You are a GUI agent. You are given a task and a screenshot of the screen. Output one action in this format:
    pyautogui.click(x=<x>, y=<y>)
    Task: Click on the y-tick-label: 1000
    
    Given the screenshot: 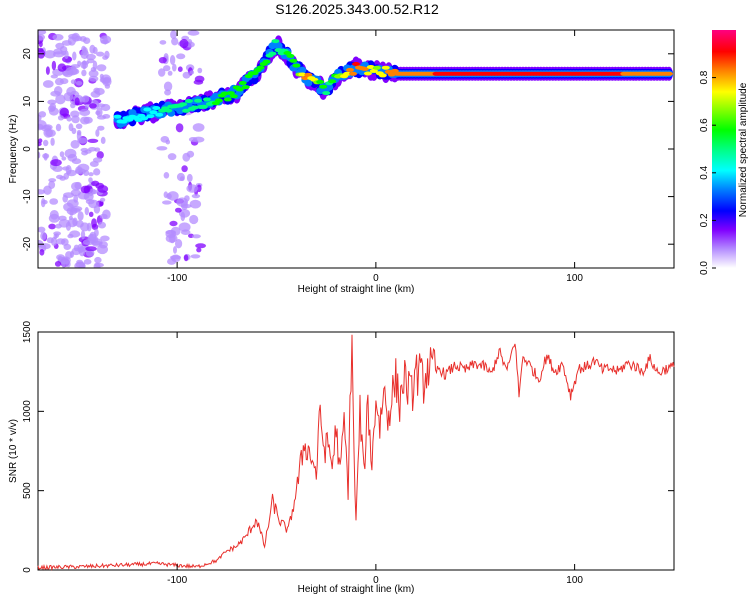 What is the action you would take?
    pyautogui.click(x=27, y=411)
    